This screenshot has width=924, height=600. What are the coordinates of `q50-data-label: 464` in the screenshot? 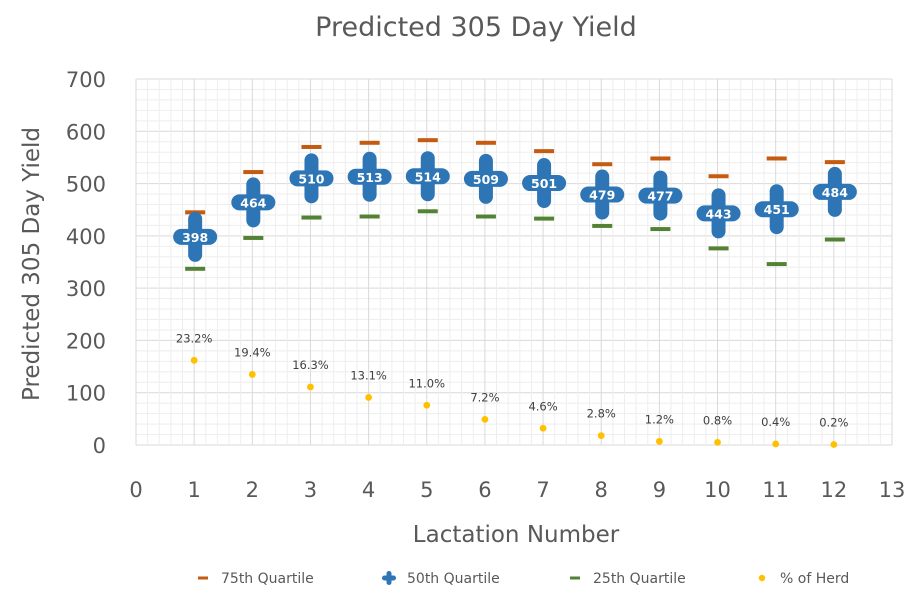 It's located at (253, 202).